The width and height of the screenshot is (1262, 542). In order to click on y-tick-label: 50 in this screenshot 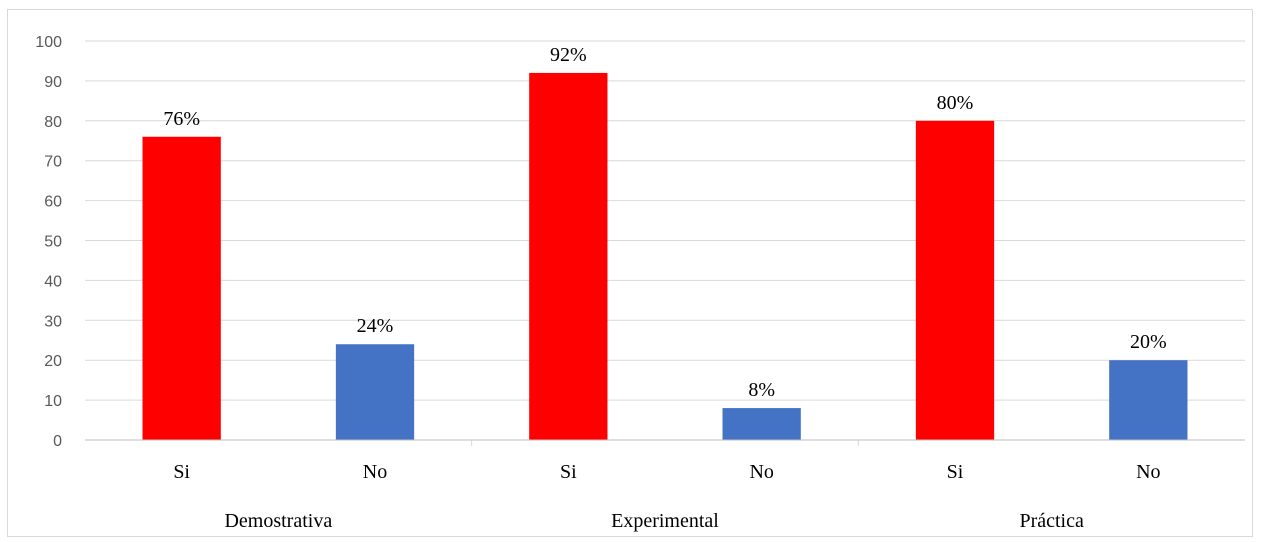, I will do `click(53, 242)`.